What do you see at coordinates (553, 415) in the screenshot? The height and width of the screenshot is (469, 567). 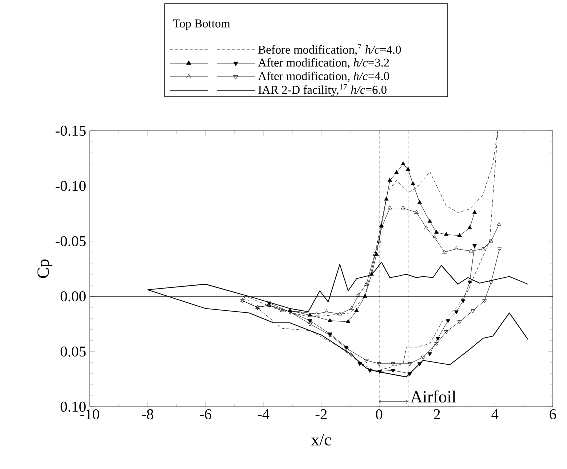 I see `x-tick-label: 6` at bounding box center [553, 415].